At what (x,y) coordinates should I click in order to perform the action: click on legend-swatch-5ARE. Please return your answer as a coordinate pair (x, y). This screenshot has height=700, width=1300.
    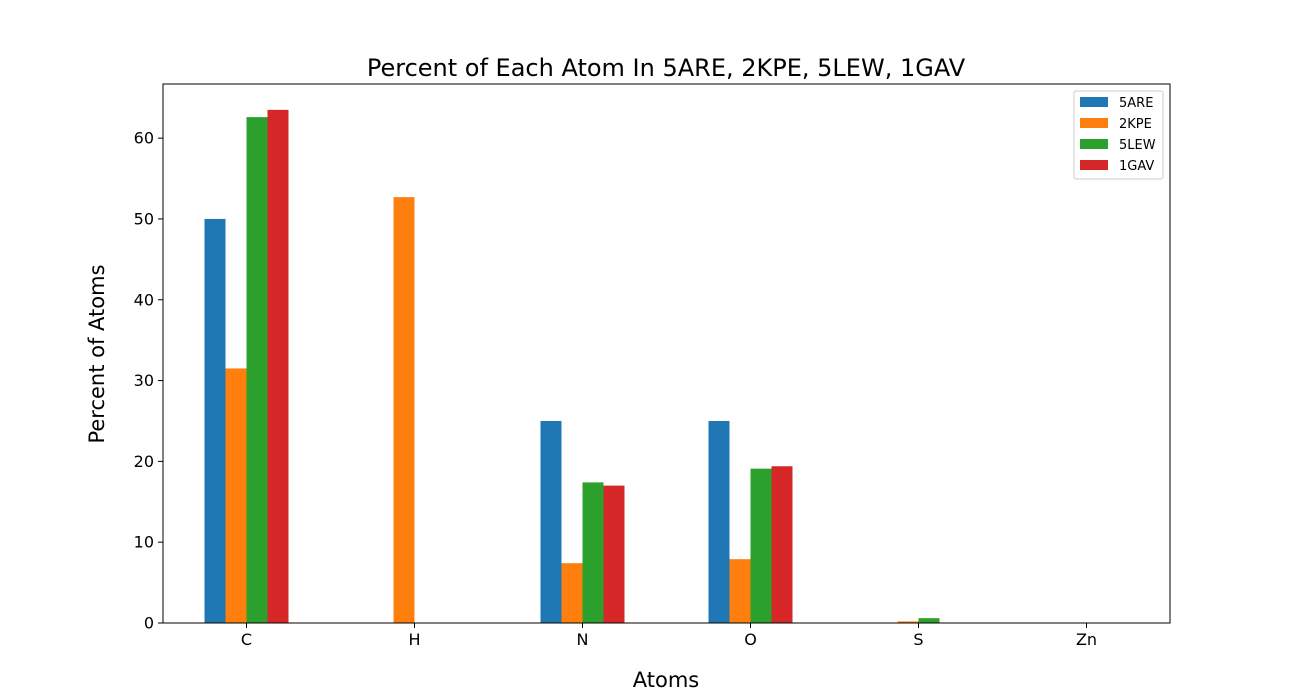
    Looking at the image, I should click on (1094, 102).